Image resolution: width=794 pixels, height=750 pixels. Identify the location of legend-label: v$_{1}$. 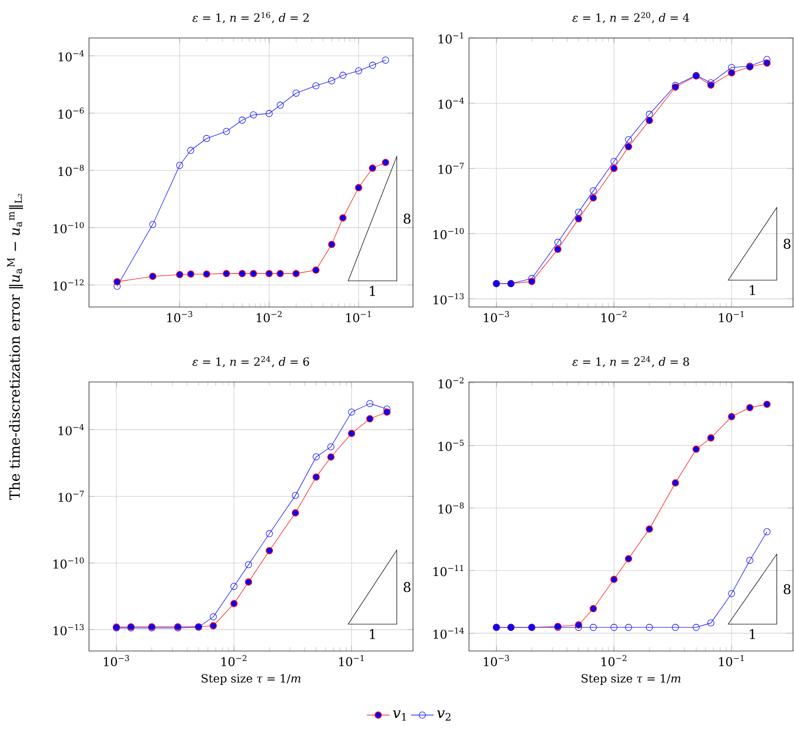
(399, 715).